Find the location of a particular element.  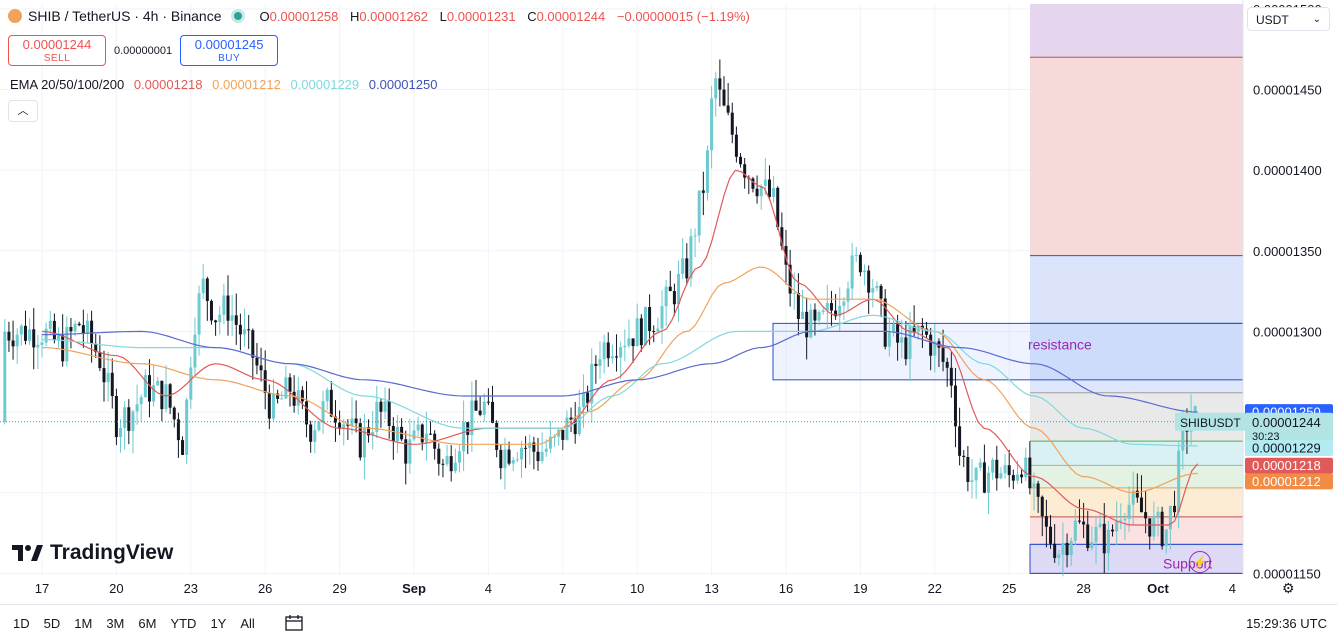

calendar-icon is located at coordinates (294, 623).